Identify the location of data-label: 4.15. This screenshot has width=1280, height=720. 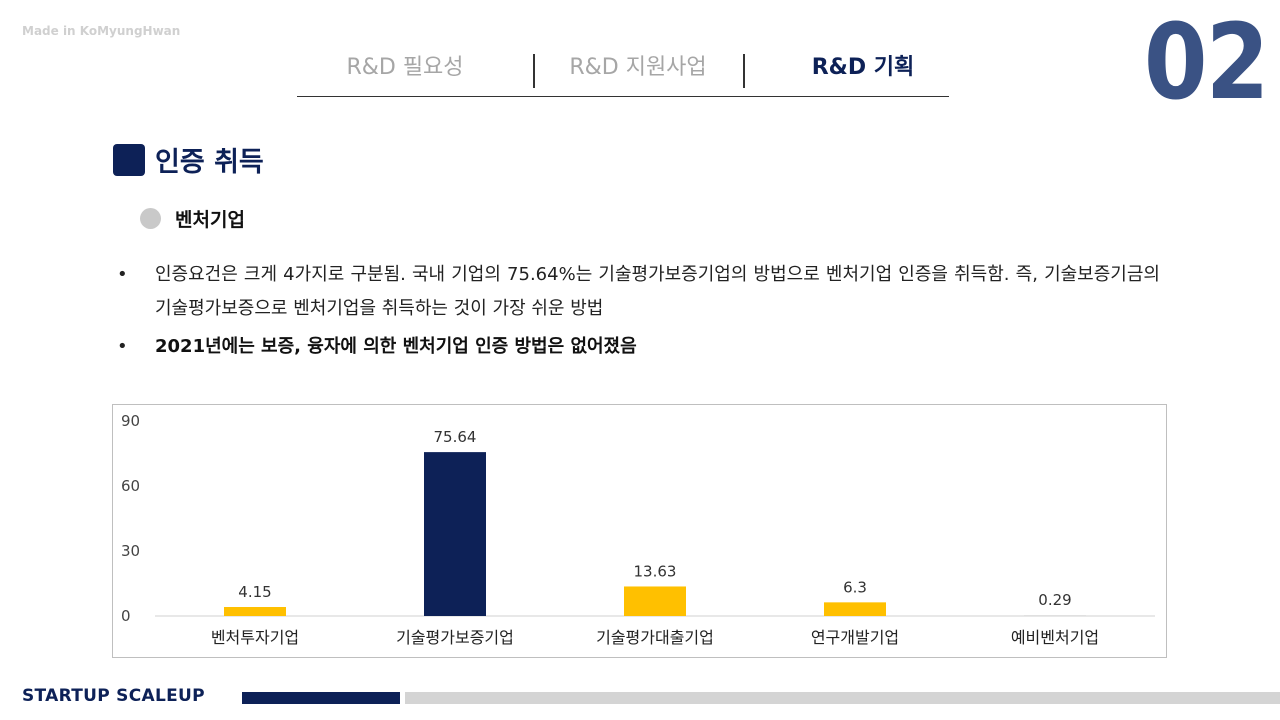
(254, 592).